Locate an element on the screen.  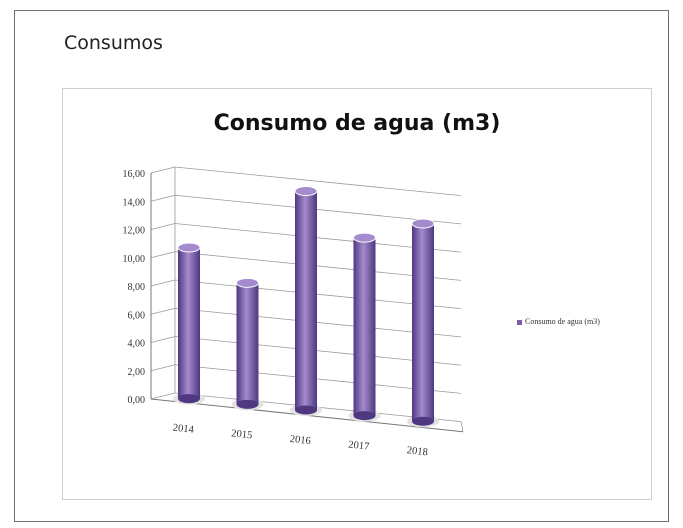
y-tick-label: 0,00 is located at coordinates (137, 400).